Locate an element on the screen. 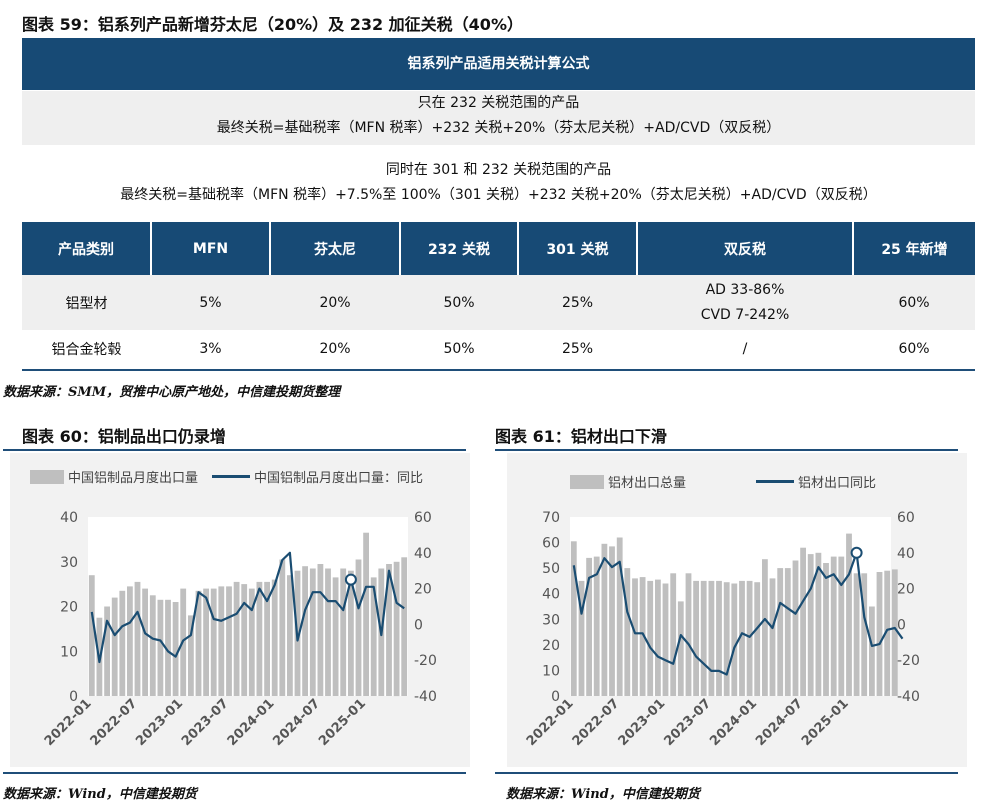 The width and height of the screenshot is (988, 807). y-right-tick-label: 60 is located at coordinates (423, 518).